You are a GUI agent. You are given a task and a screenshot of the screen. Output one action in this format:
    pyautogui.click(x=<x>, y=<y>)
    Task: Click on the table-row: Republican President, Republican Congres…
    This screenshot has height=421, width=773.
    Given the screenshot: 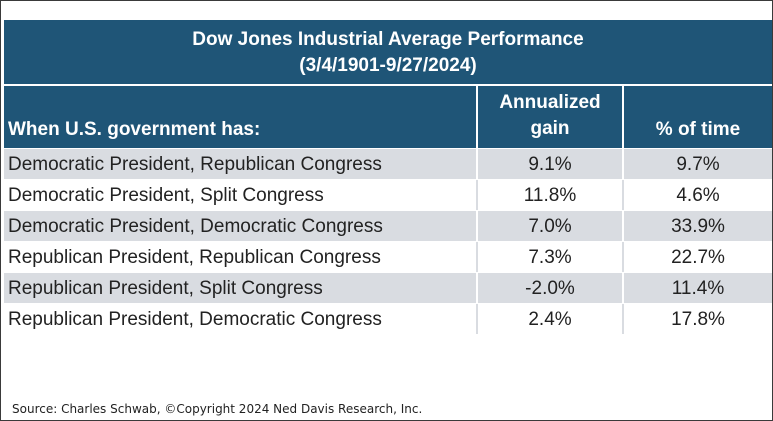 What is the action you would take?
    pyautogui.click(x=388, y=256)
    